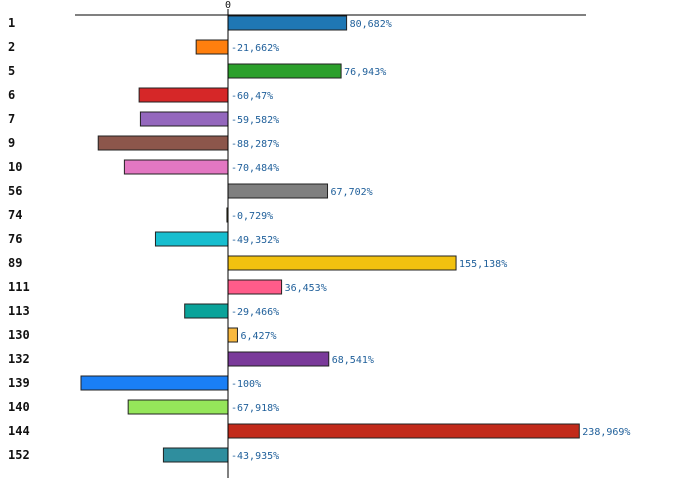 The height and width of the screenshot is (501, 700). I want to click on value-label-6: -60,47%, so click(252, 96).